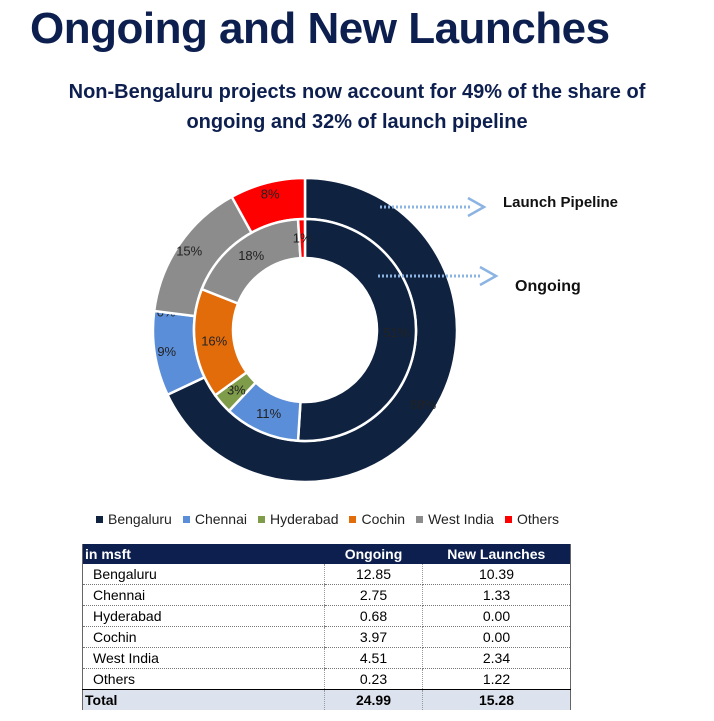 The image size is (714, 721). Describe the element at coordinates (203, 595) in the screenshot. I see `row-label: Chennai` at that location.